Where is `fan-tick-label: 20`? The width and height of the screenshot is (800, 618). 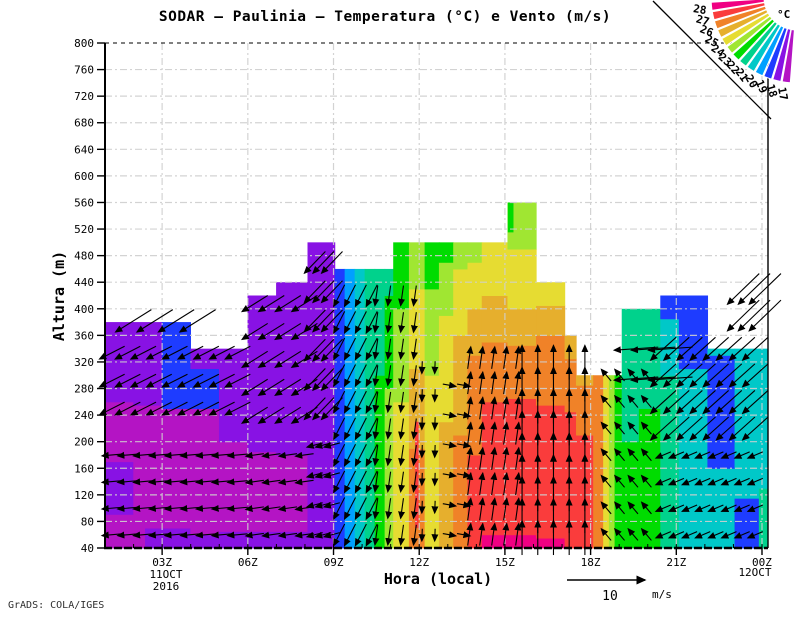 fan-tick-label: 20 is located at coordinates (751, 81).